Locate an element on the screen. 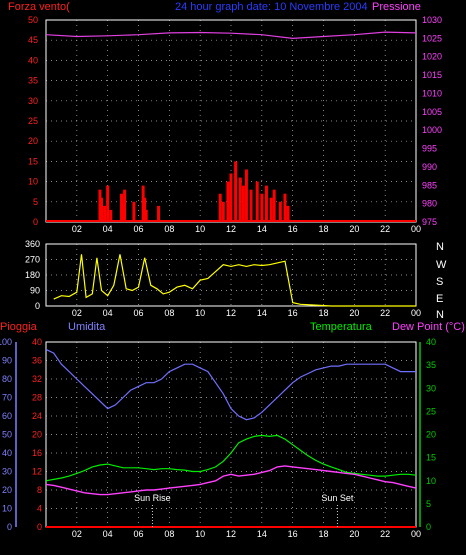  humidity-y-tick: 40 is located at coordinates (7, 453).